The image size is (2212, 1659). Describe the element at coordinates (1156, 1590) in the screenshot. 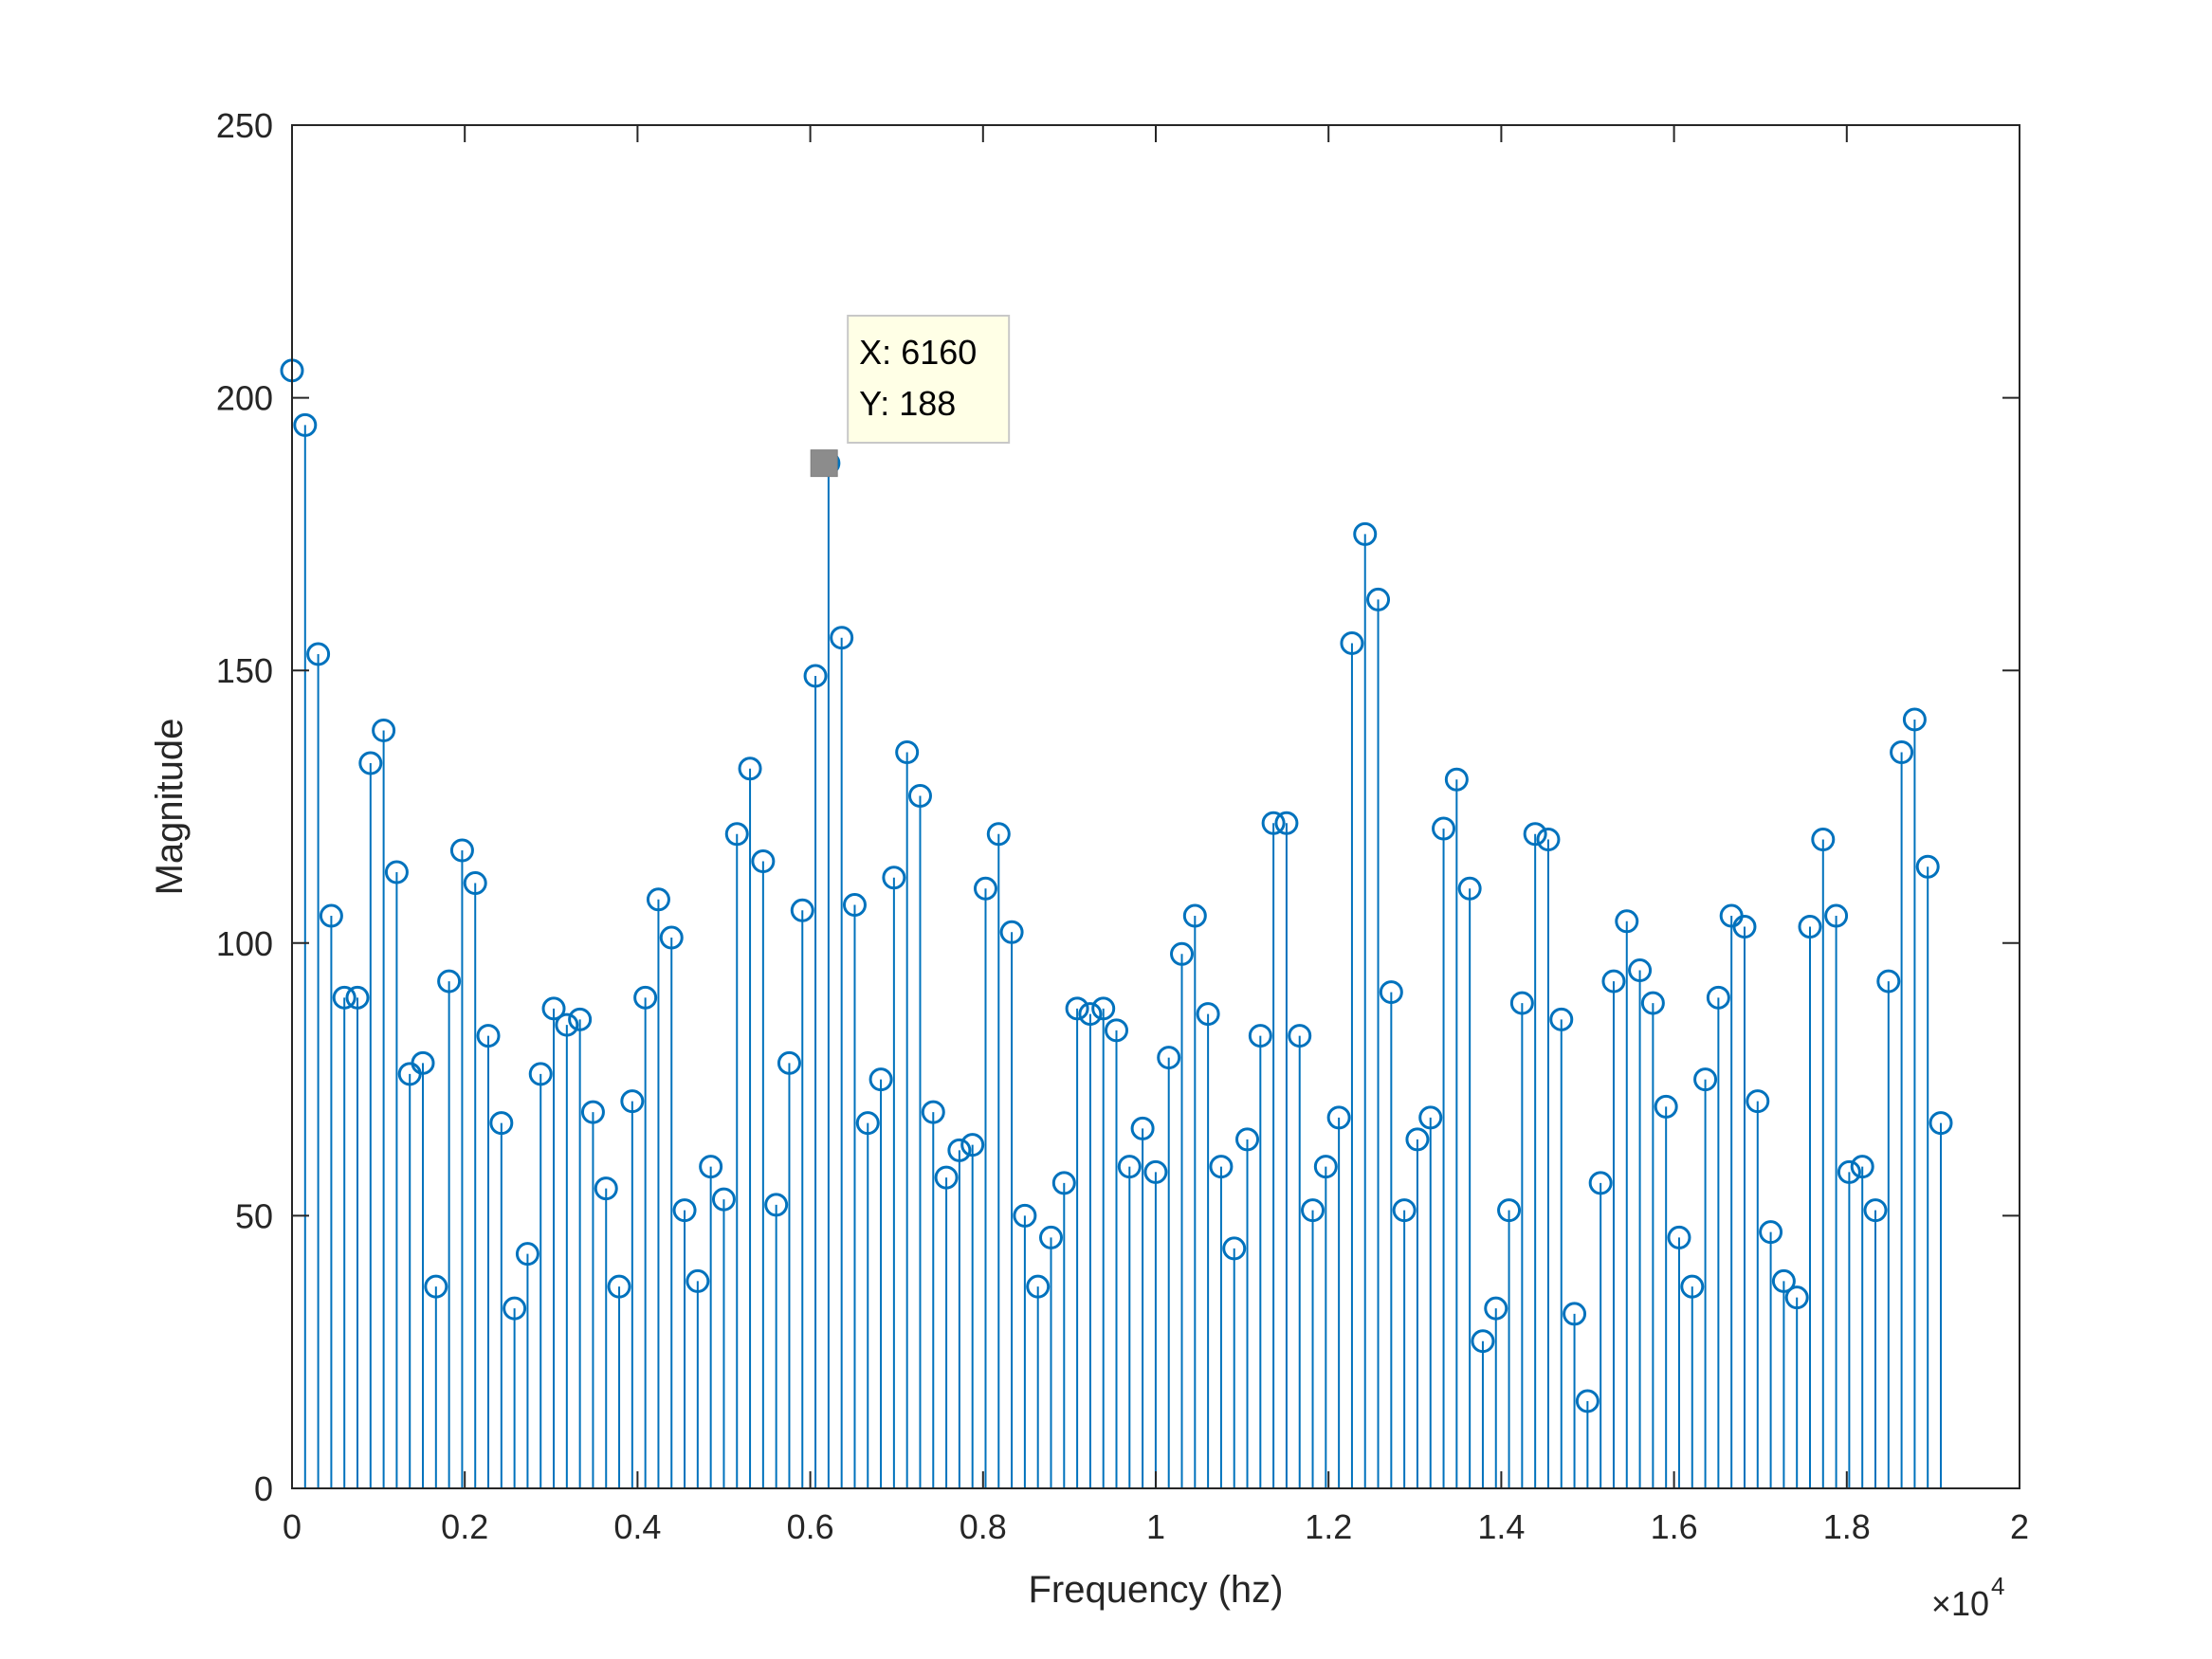

I see `x-axis-label: Frequency (hz)` at that location.